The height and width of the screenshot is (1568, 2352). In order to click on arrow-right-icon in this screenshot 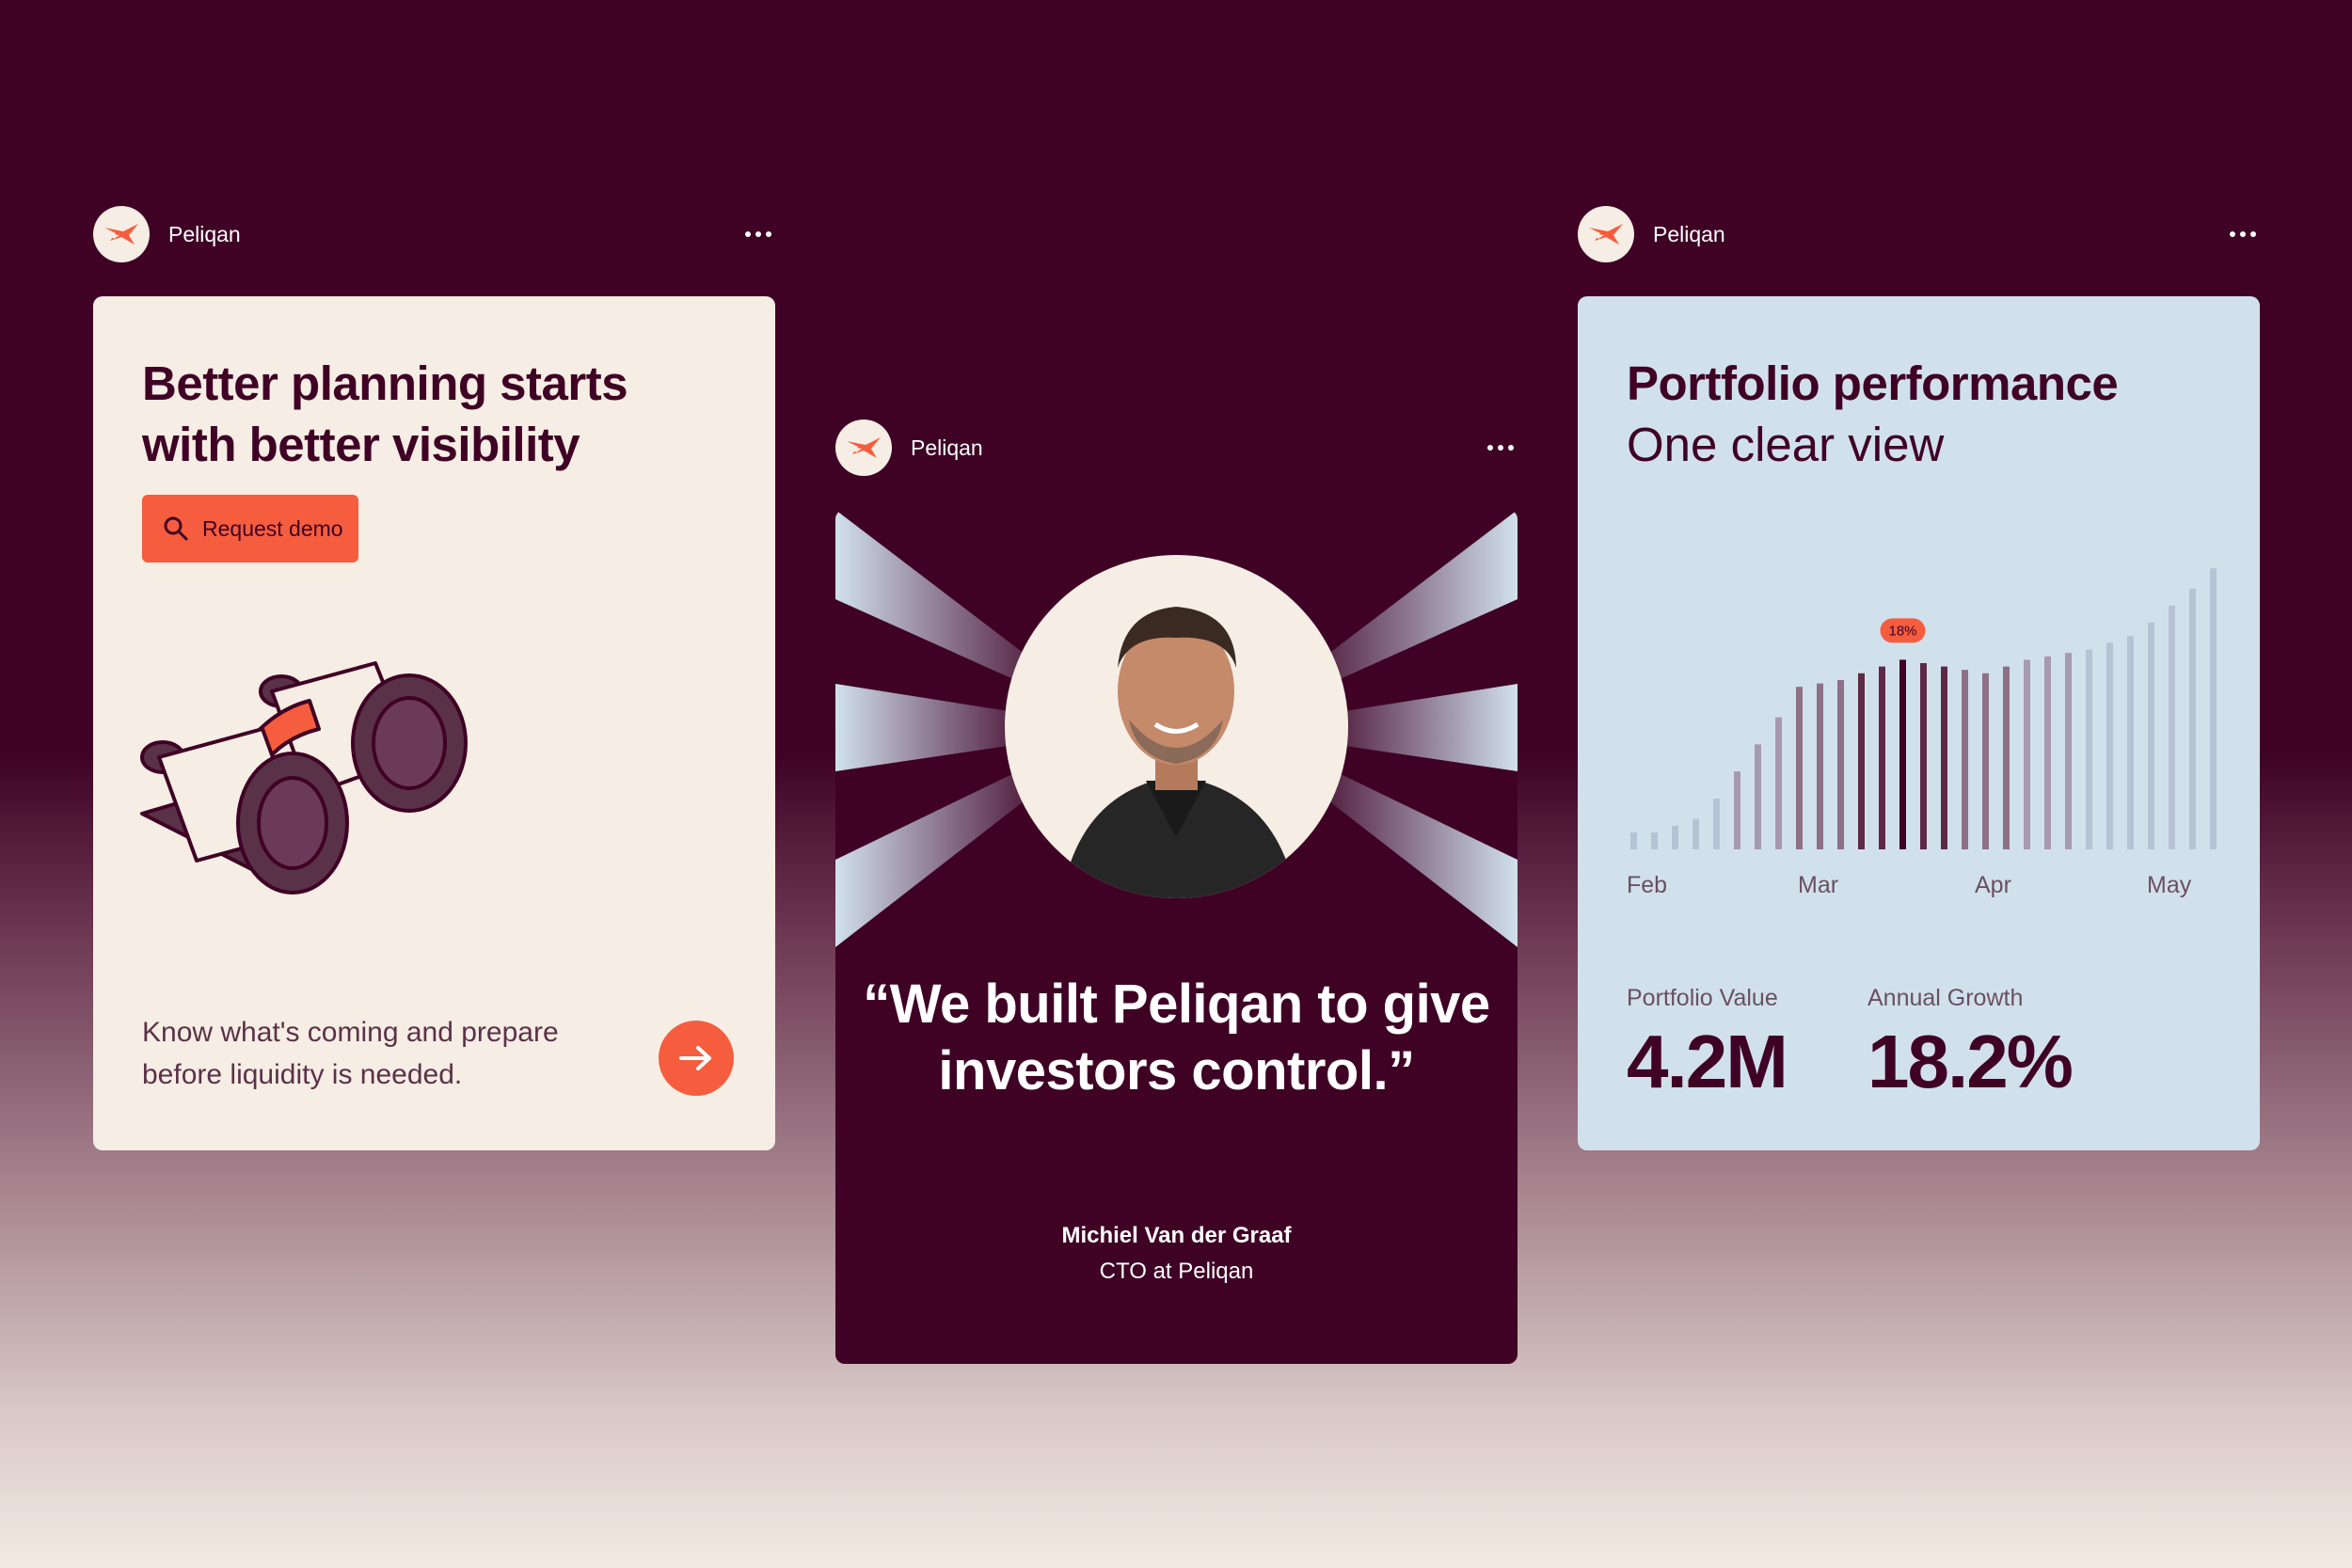, I will do `click(695, 1058)`.